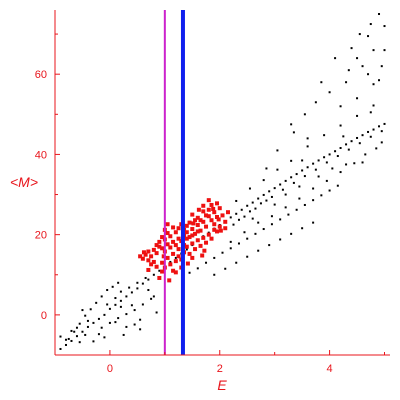 The height and width of the screenshot is (400, 400). What do you see at coordinates (41, 155) in the screenshot?
I see `y-tick-label: 40` at bounding box center [41, 155].